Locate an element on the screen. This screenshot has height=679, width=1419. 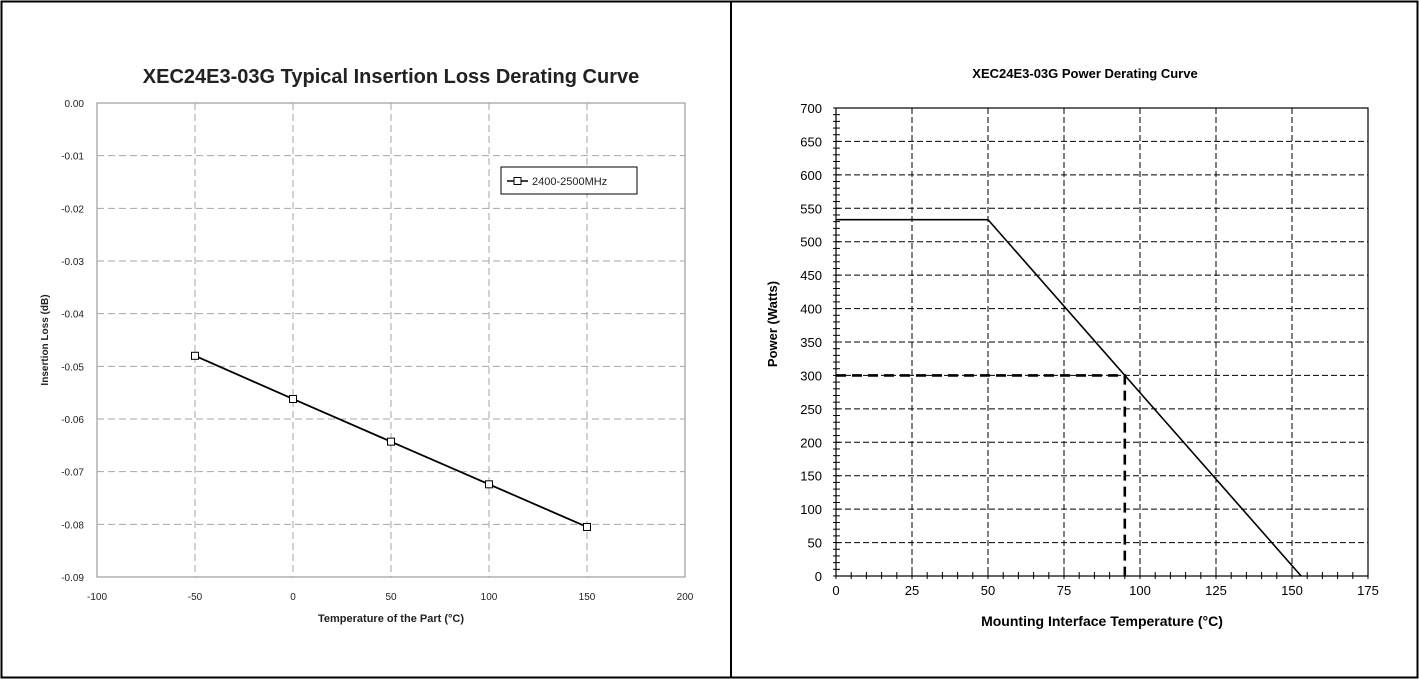
il-x-tick-label: 200 is located at coordinates (685, 597).